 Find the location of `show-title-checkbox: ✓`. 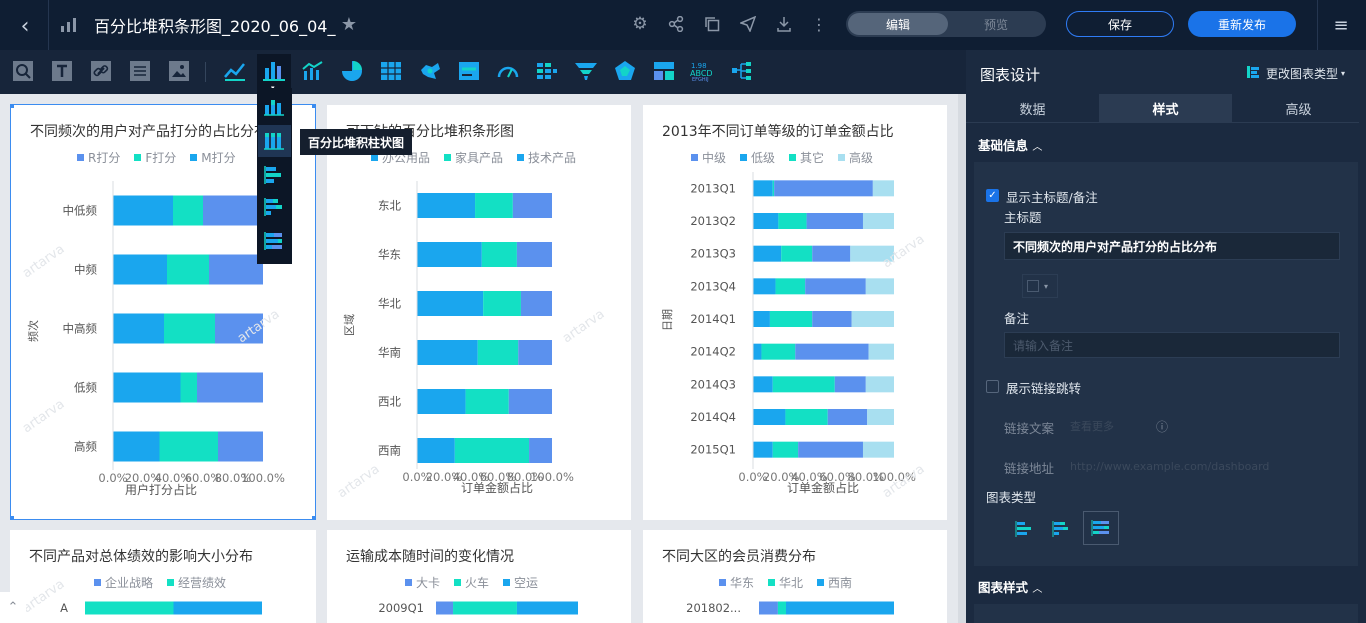

show-title-checkbox: ✓ is located at coordinates (992, 195).